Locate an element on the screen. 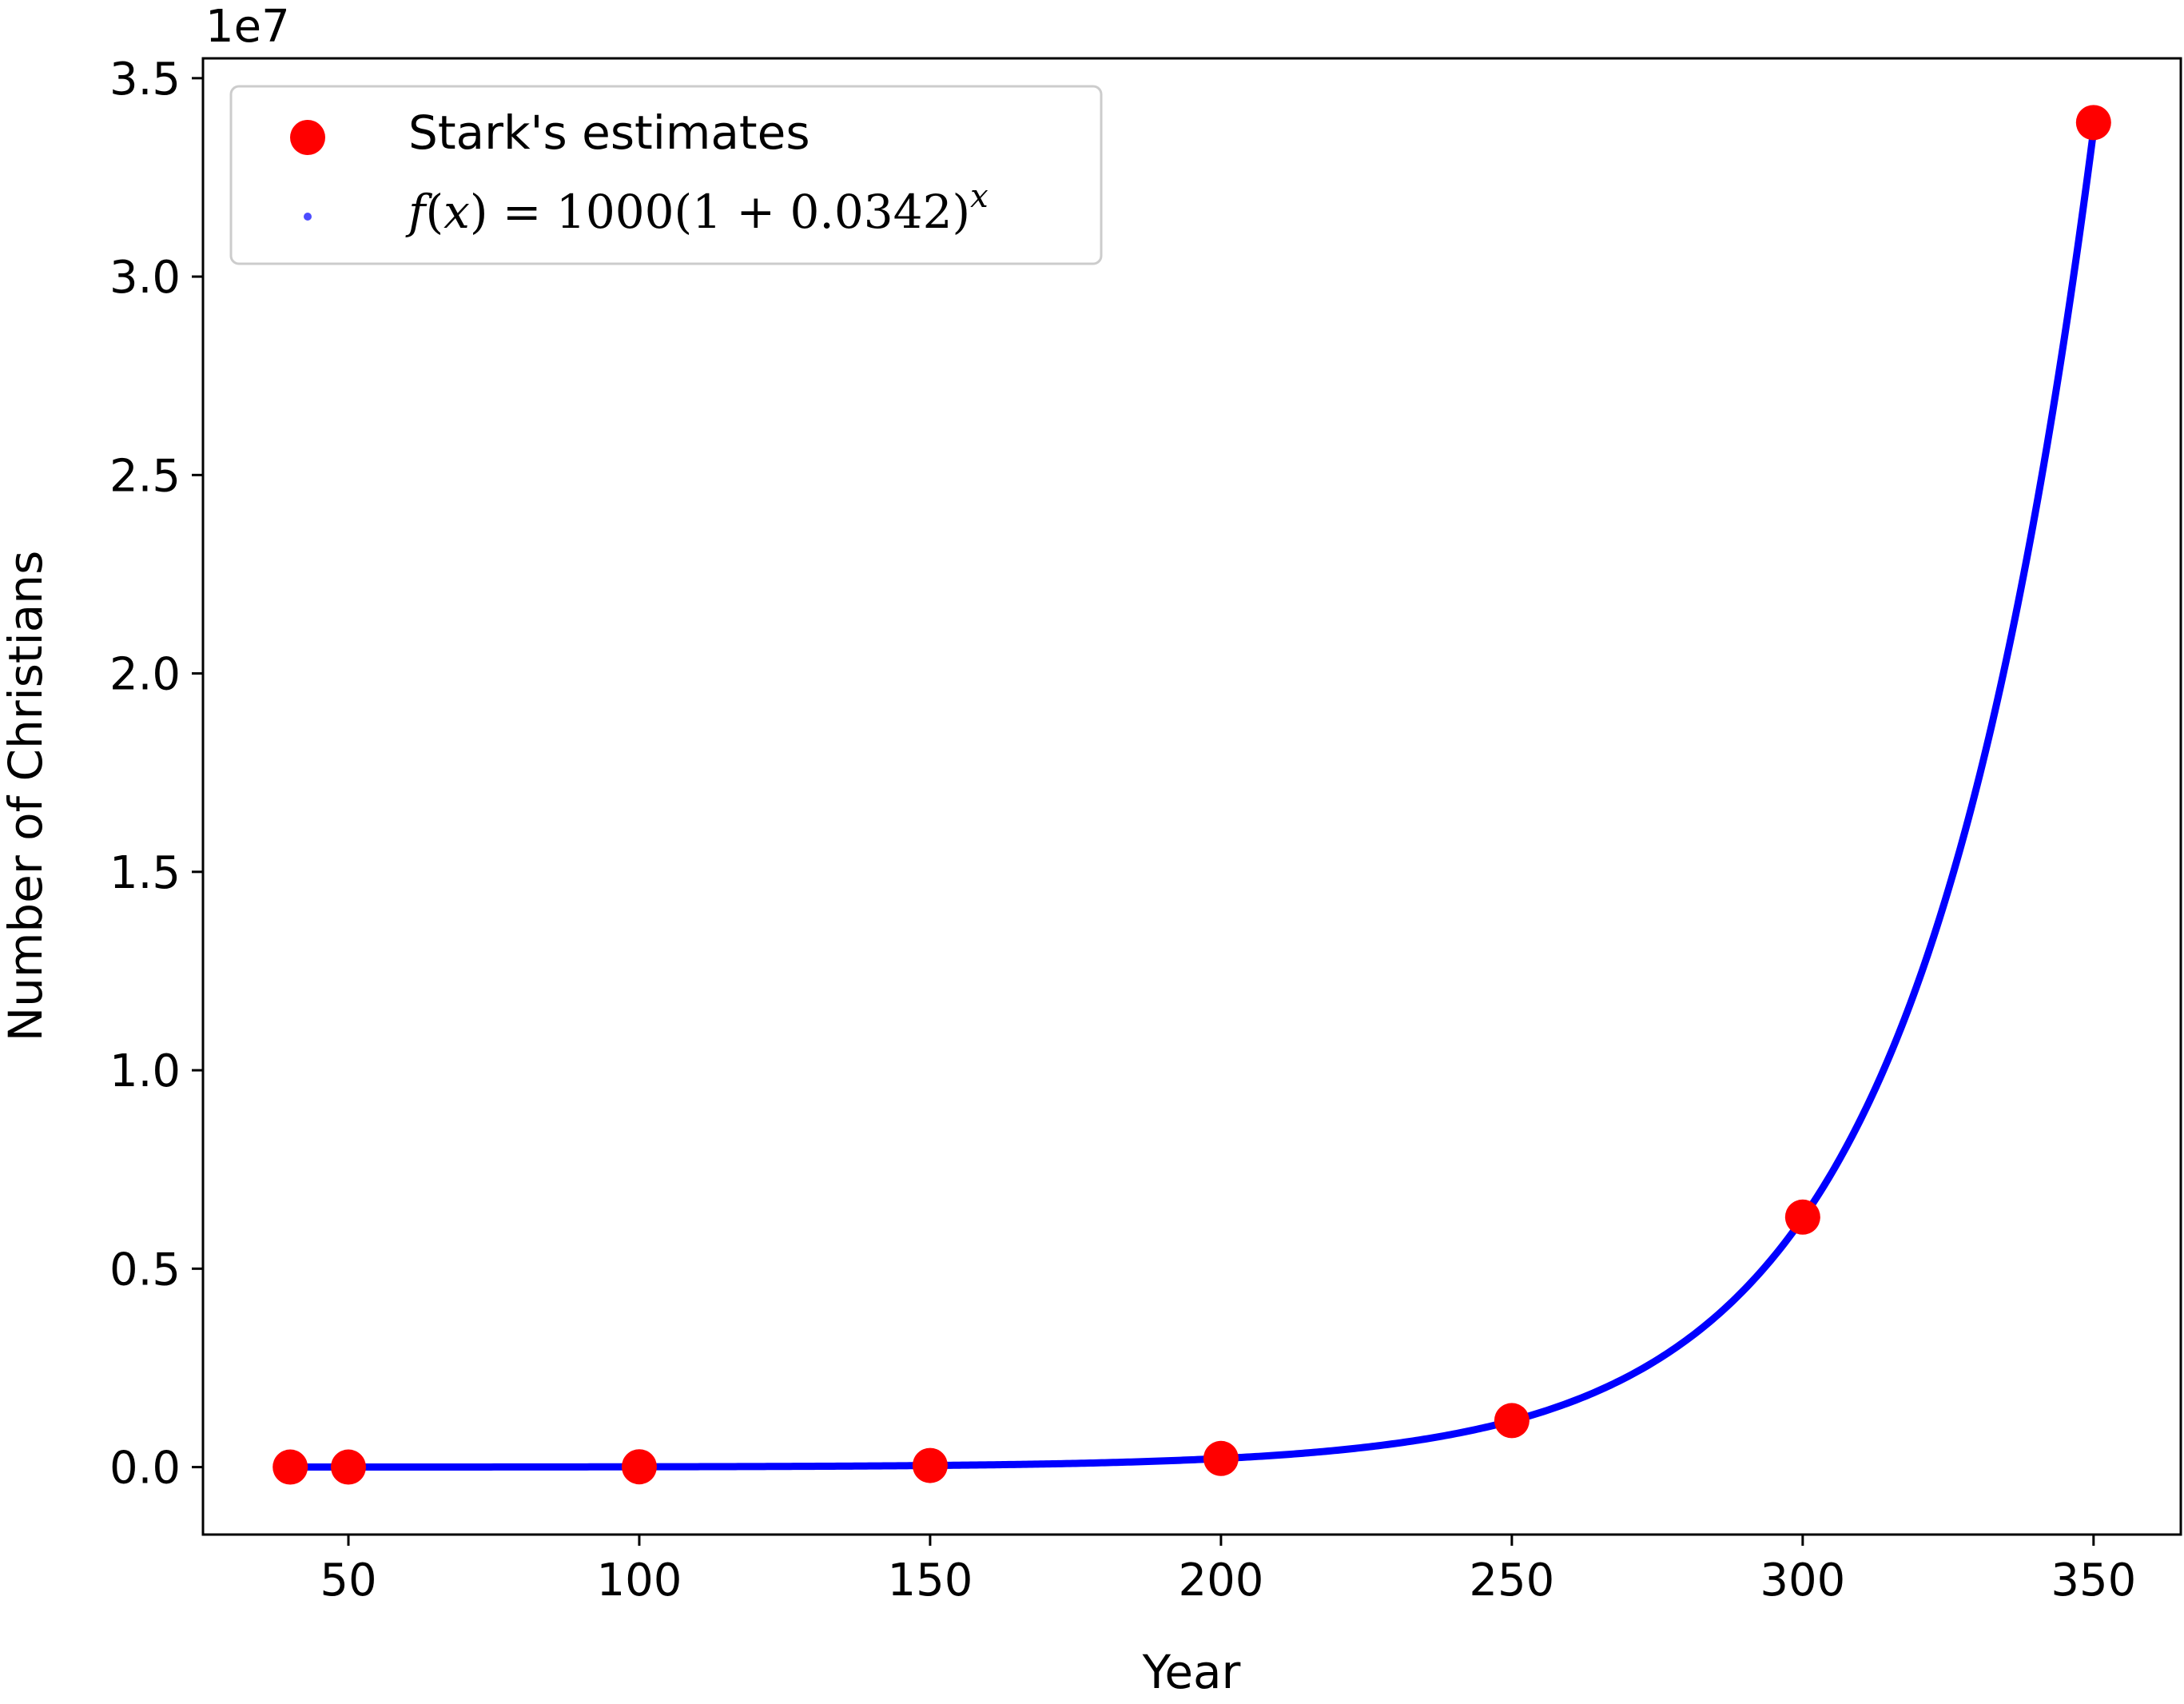 The image size is (2184, 1704). y-tick-label: 1.0 is located at coordinates (145, 1071).